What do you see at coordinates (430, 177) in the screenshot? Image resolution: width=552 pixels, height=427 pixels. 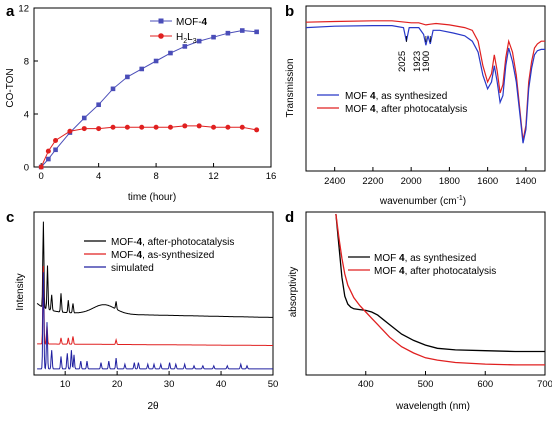 I see `plot-b-ticks: 2400 2200 2000 1800 1600 1400` at bounding box center [430, 177].